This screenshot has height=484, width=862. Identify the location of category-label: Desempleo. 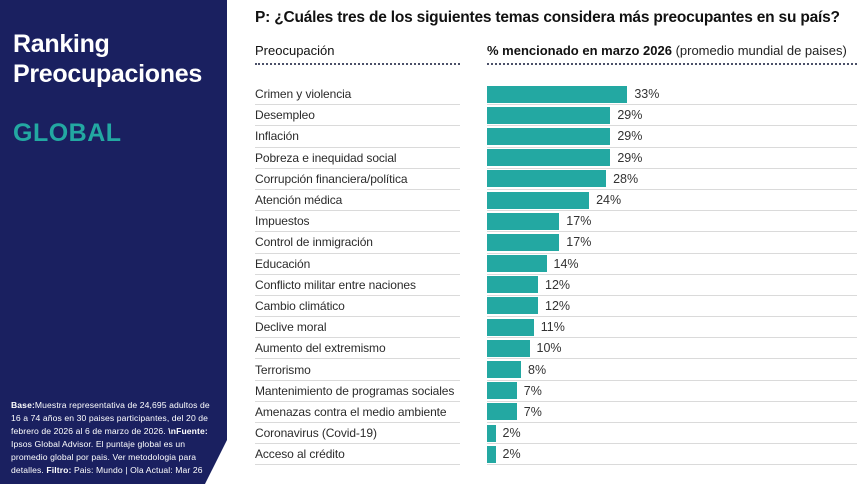
(357, 116).